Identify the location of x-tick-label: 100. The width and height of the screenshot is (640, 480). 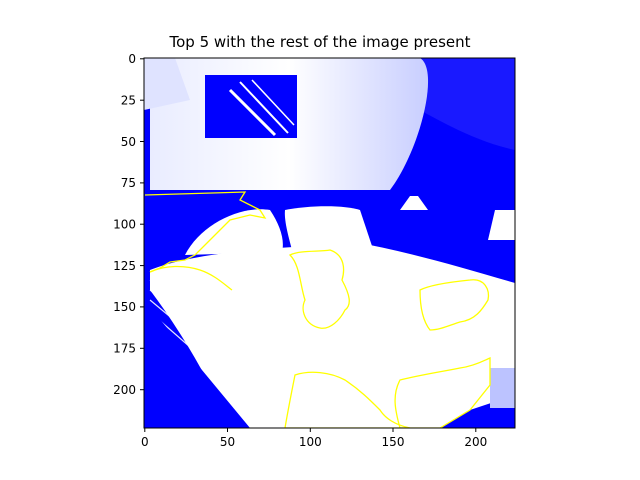
(310, 442).